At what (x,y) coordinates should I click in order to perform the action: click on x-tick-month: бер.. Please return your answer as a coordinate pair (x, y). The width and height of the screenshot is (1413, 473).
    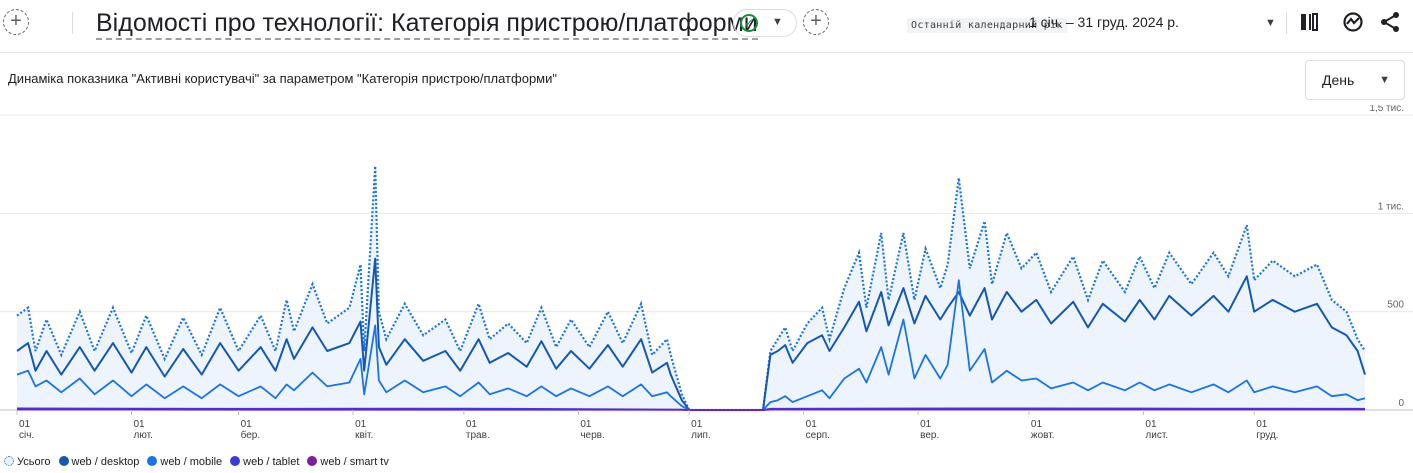
    Looking at the image, I should click on (251, 435).